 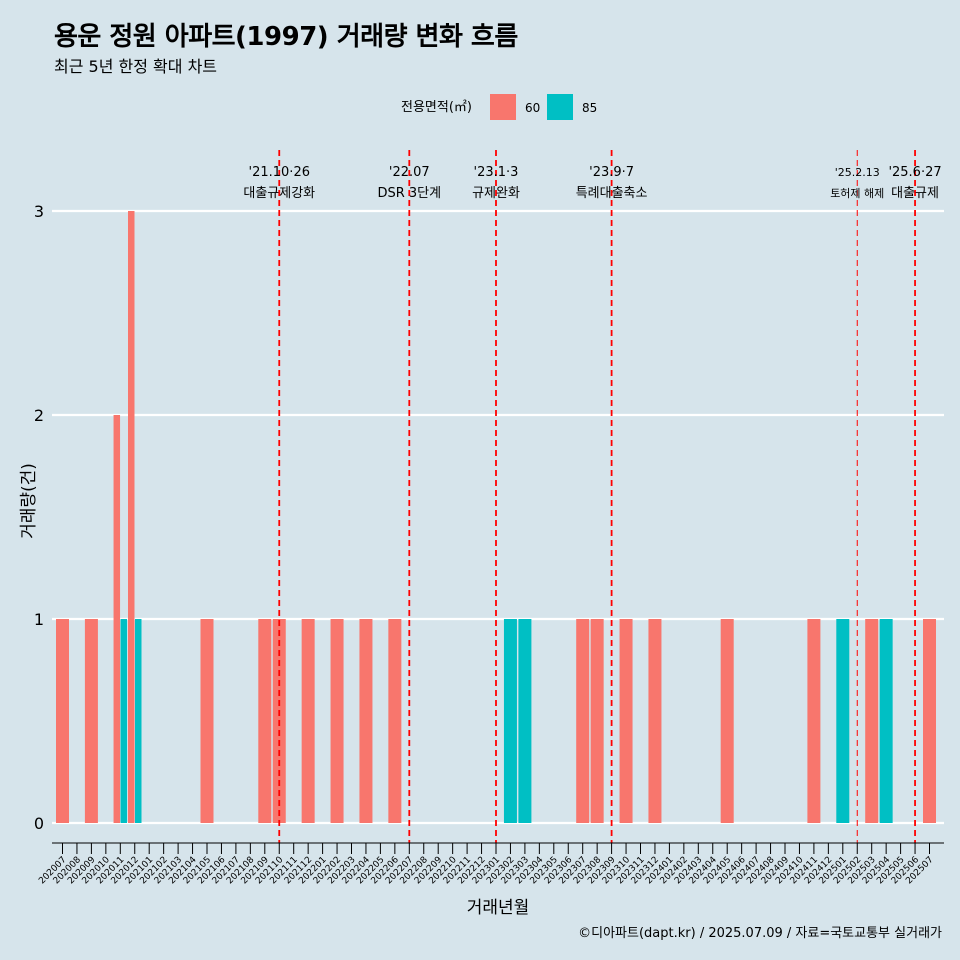 What do you see at coordinates (29, 501) in the screenshot?
I see `y-axis-label: 거래량(건)` at bounding box center [29, 501].